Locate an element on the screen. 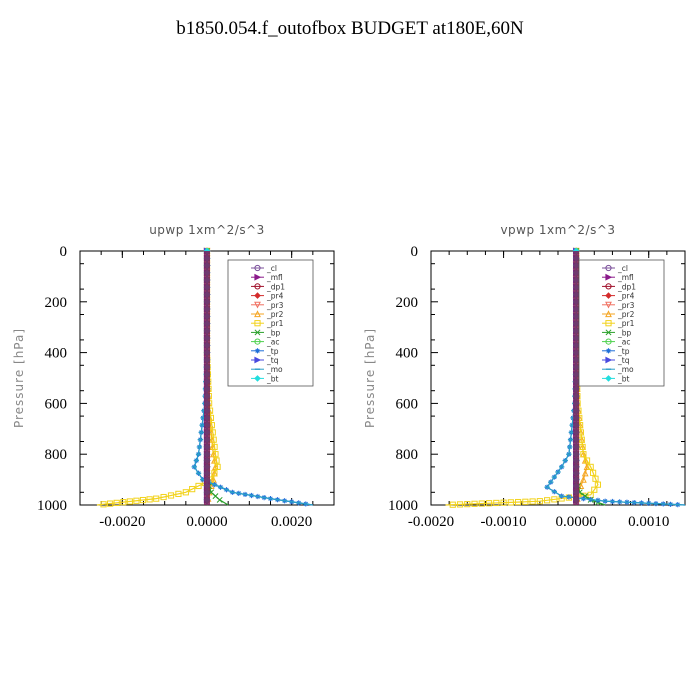 This screenshot has width=700, height=700. legend-label: _dp1 is located at coordinates (275, 286).